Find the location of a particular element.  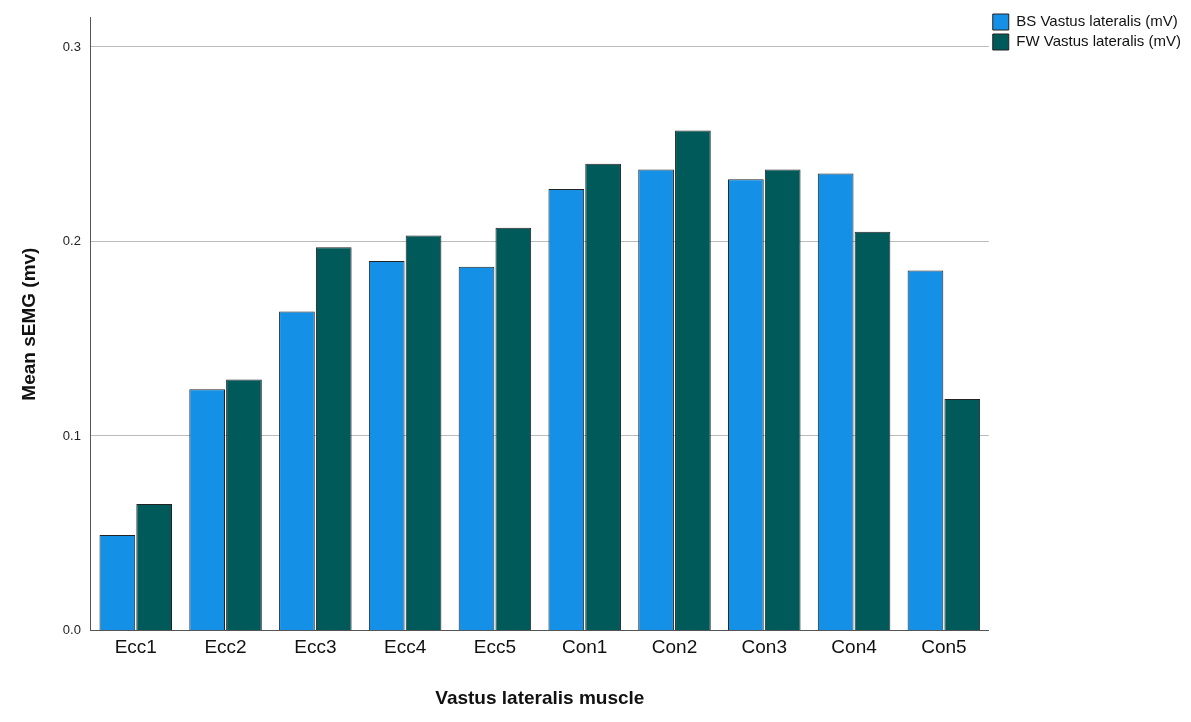

y-tick-label: 0.0 is located at coordinates (71, 629).